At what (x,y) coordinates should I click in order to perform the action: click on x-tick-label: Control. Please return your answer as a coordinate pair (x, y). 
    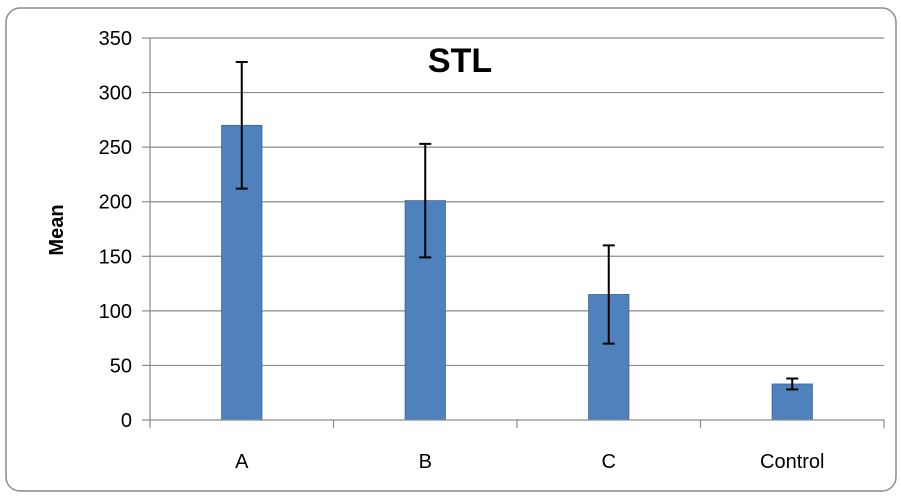
    Looking at the image, I should click on (792, 462).